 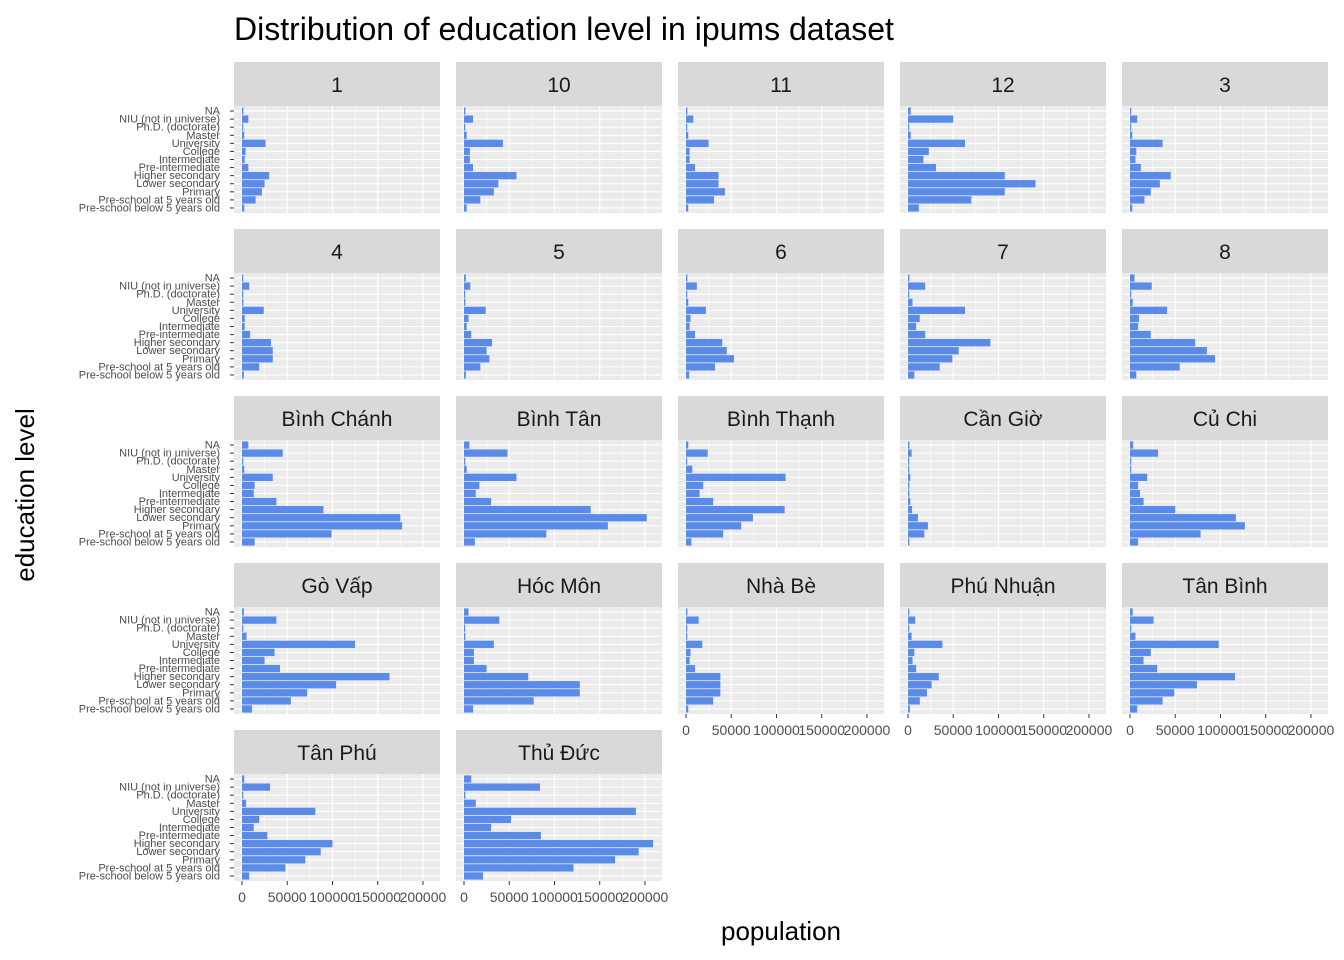 What do you see at coordinates (781, 586) in the screenshot?
I see `facet-strip-label: Nhà Bè` at bounding box center [781, 586].